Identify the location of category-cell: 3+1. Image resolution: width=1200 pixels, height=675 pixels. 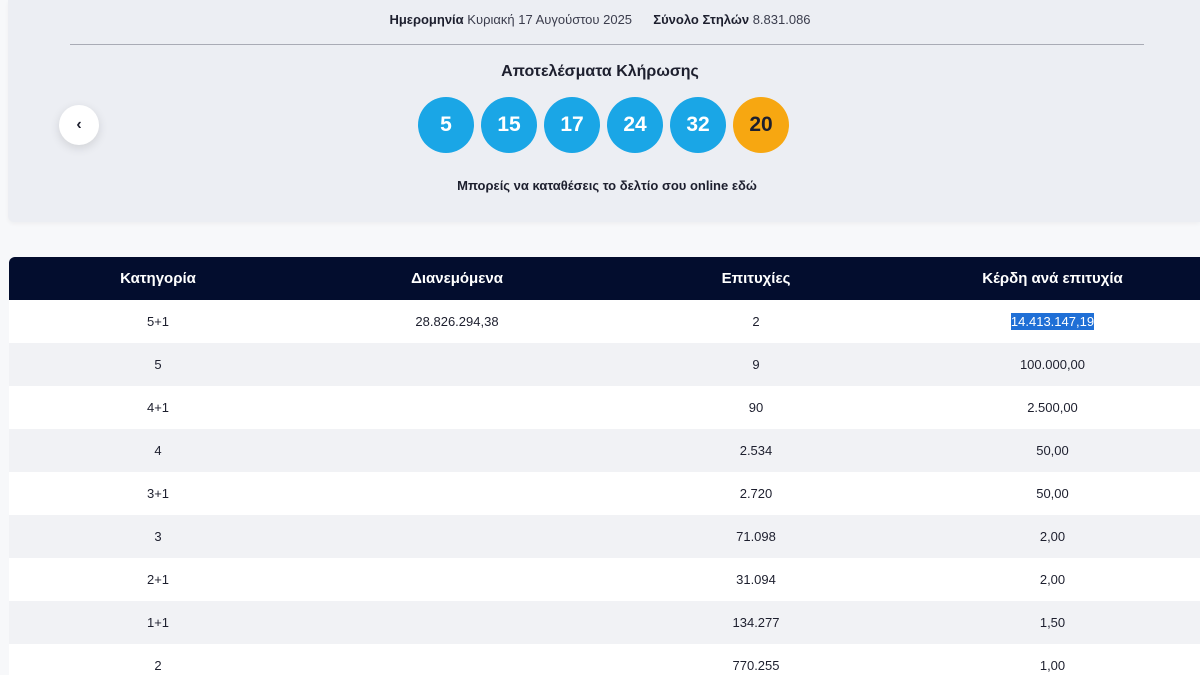
(158, 493).